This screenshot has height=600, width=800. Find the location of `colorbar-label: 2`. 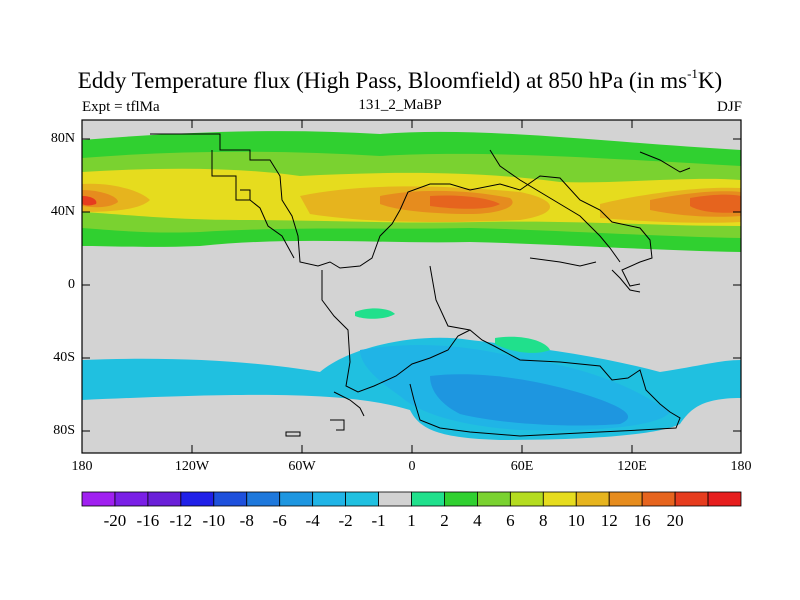

colorbar-label: 2 is located at coordinates (444, 520).